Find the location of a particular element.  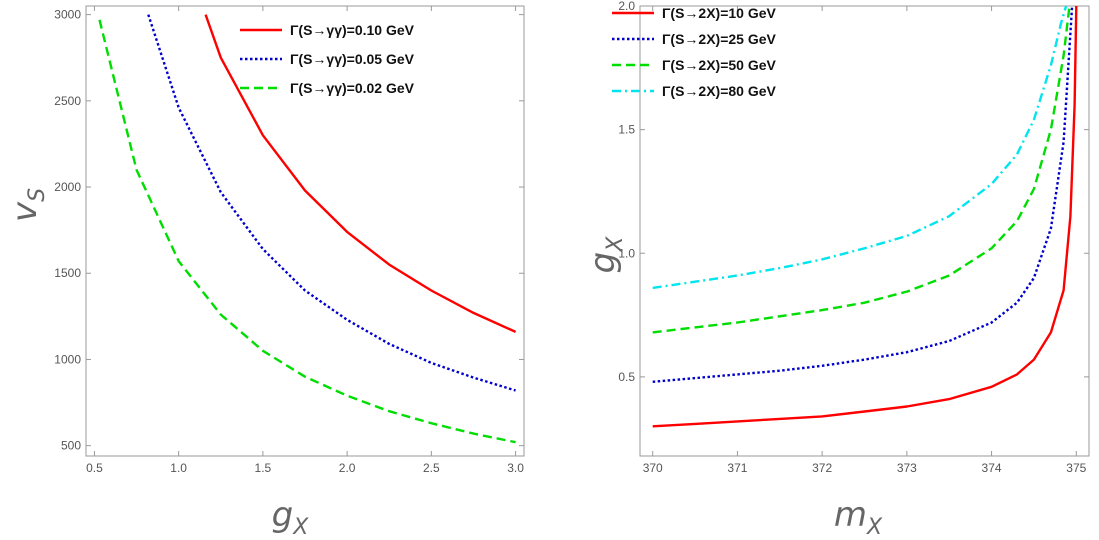

x-axis-label-main: g is located at coordinates (283, 515).